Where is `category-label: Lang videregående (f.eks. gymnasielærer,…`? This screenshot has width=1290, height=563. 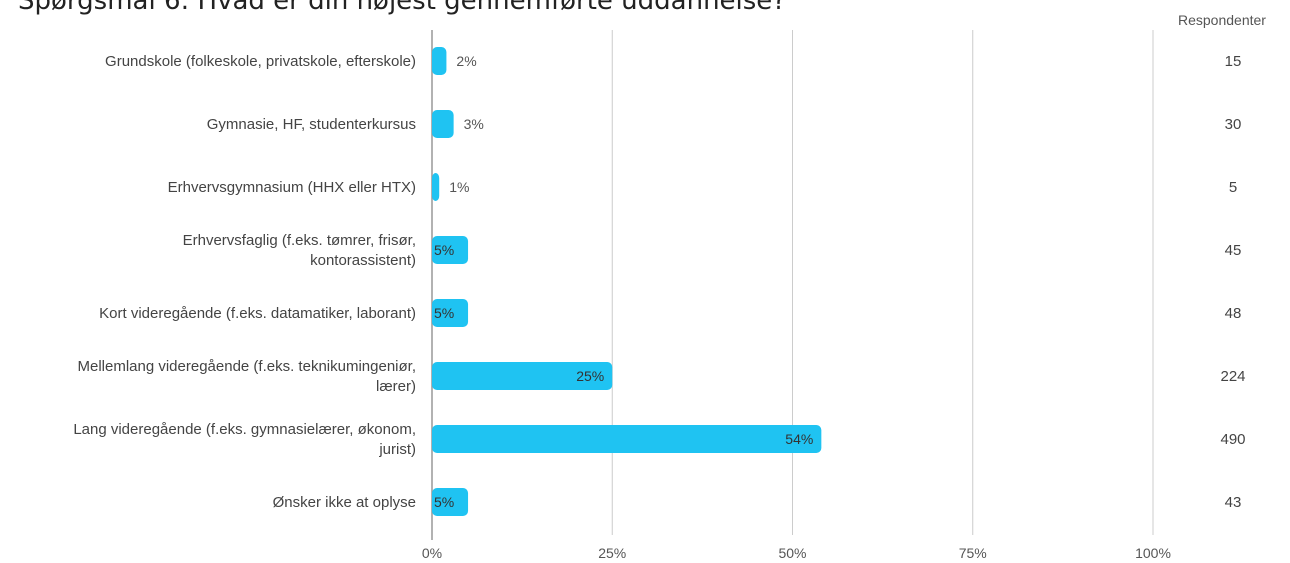 category-label: Lang videregående (f.eks. gymnasielærer,… is located at coordinates (244, 429).